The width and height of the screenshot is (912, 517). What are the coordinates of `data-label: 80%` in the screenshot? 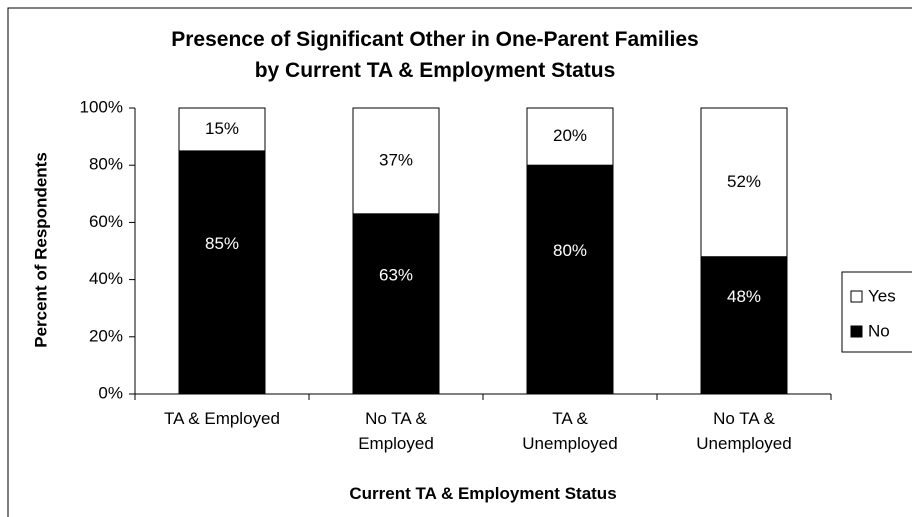 It's located at (570, 250).